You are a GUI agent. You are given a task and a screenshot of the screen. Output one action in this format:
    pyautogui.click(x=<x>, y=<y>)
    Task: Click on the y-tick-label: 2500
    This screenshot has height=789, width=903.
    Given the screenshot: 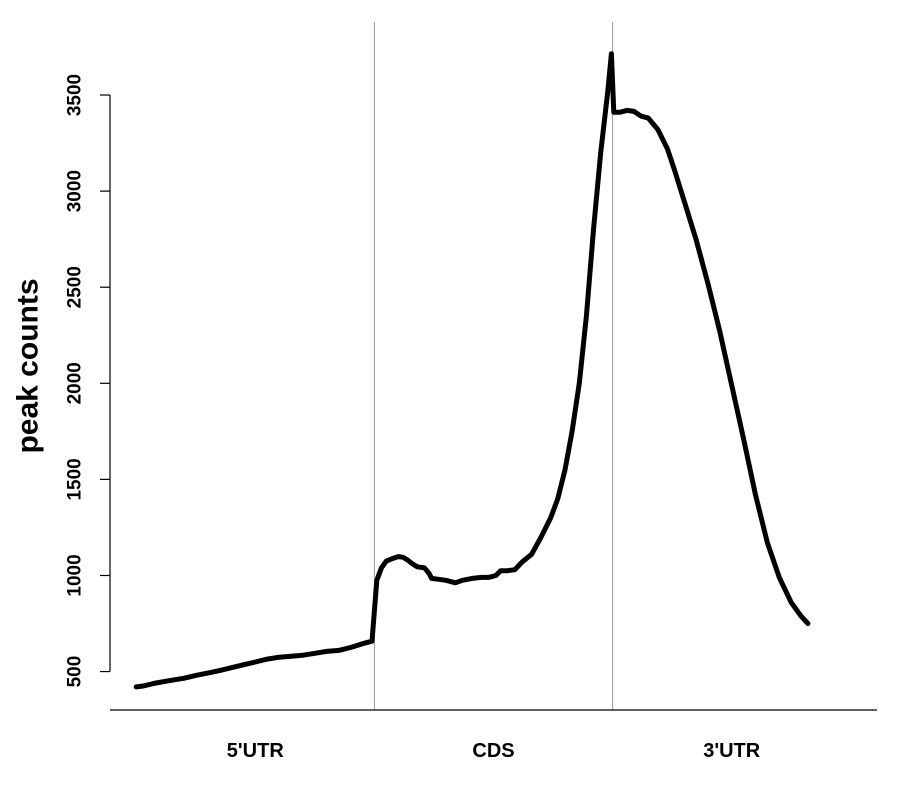 What is the action you would take?
    pyautogui.click(x=75, y=287)
    